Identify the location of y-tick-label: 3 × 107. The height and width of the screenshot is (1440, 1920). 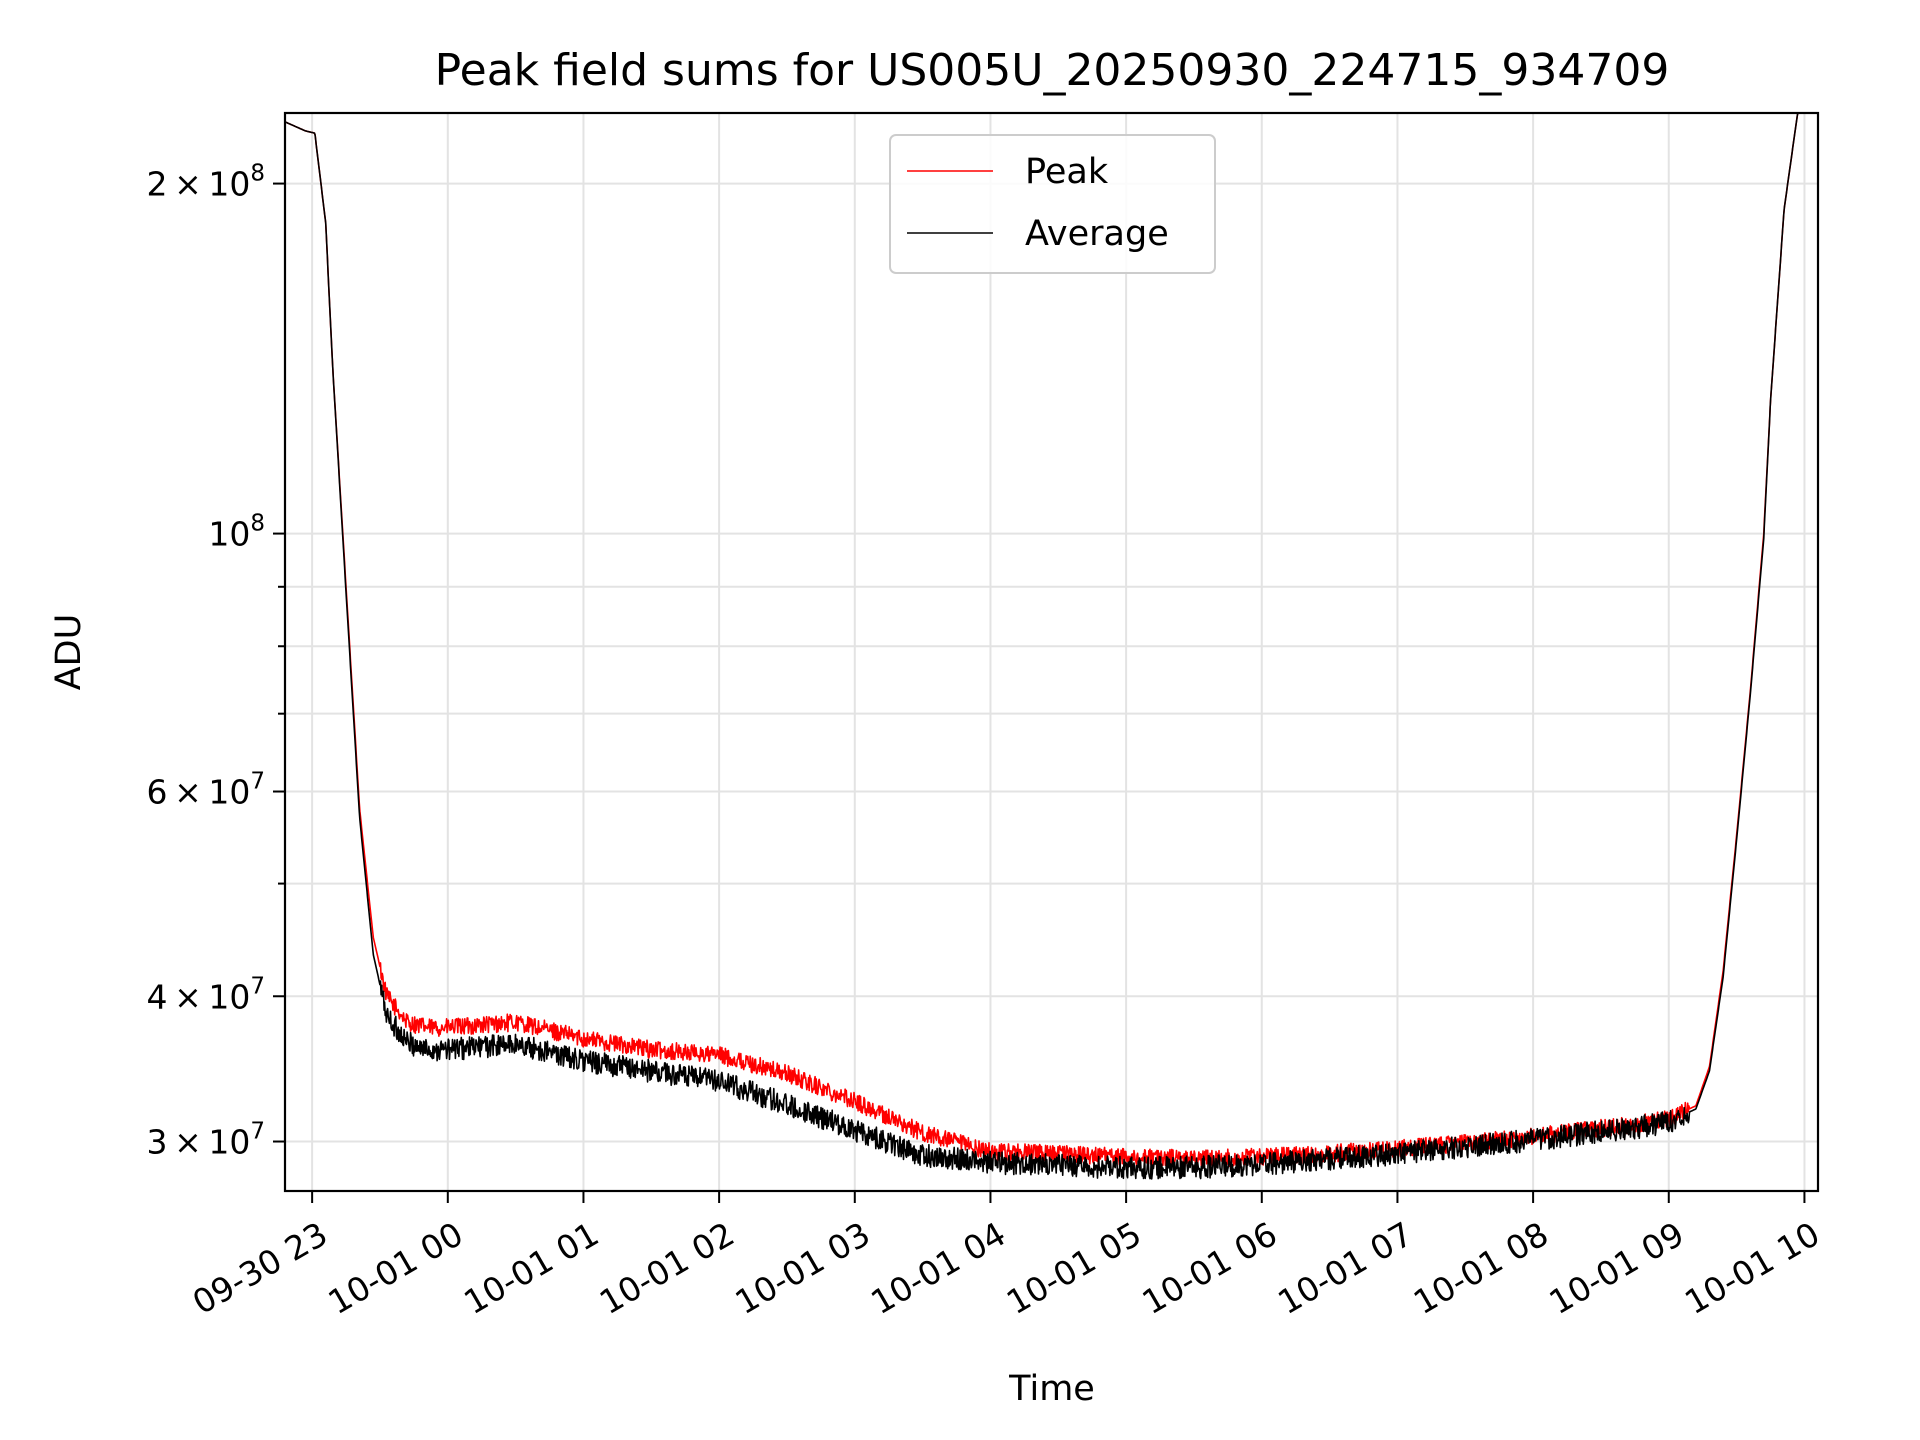
(206, 1140).